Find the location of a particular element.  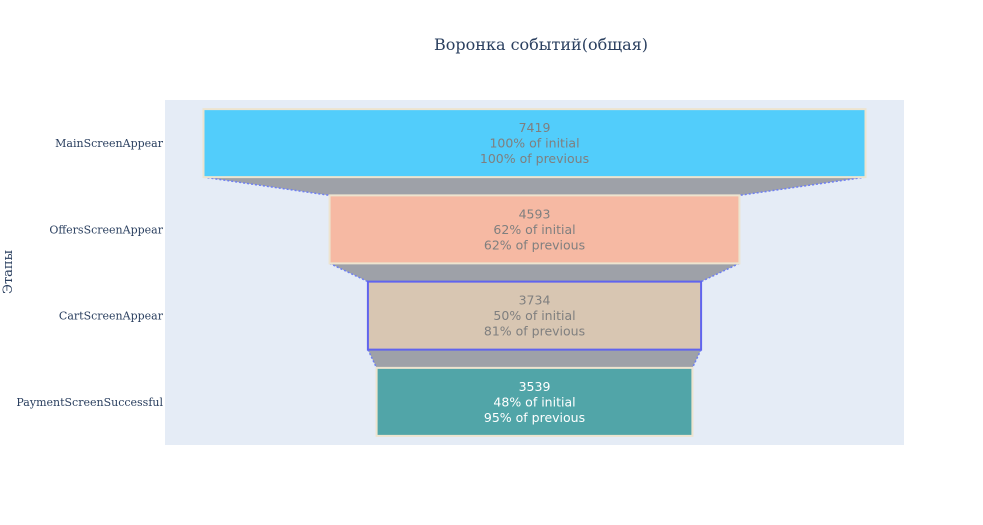

stage-tick-label: CartScreenAppear is located at coordinates (111, 316).